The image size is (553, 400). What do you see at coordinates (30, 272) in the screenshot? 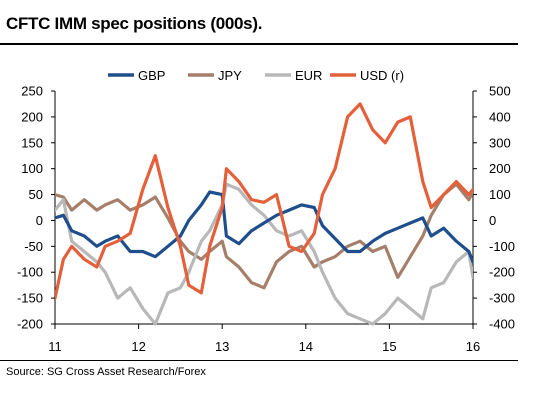
I see `left-tick-label: -100` at bounding box center [30, 272].